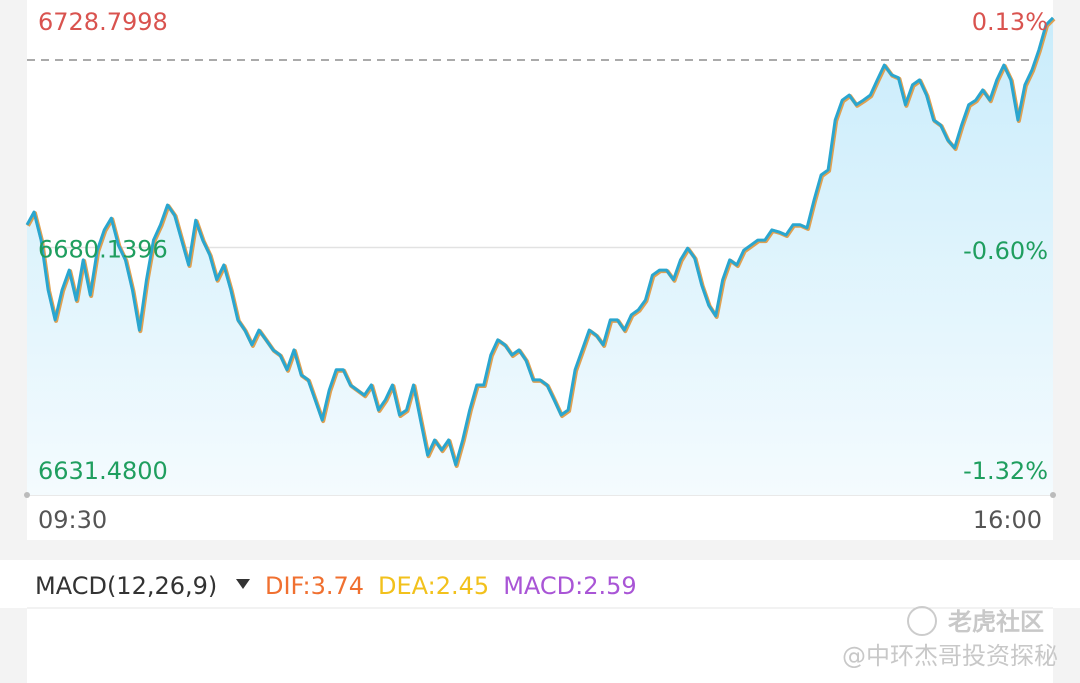 Image resolution: width=1080 pixels, height=683 pixels. What do you see at coordinates (1005, 471) in the screenshot?
I see `y2-tick-label: -1.32%` at bounding box center [1005, 471].